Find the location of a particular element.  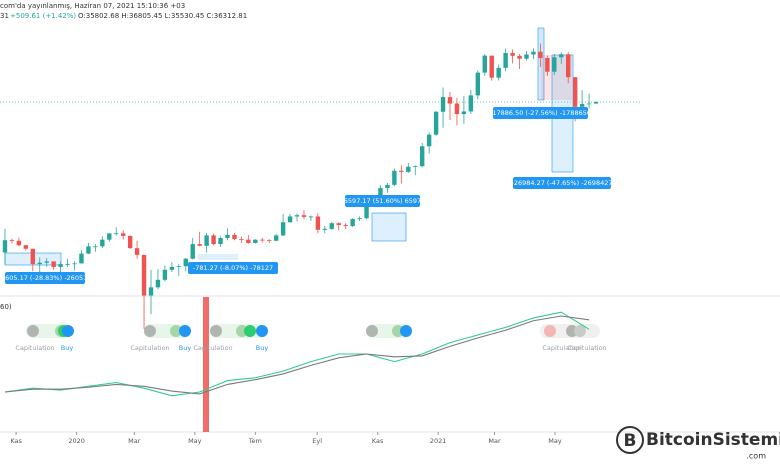

x-tick-label: 2020 is located at coordinates (76, 441).